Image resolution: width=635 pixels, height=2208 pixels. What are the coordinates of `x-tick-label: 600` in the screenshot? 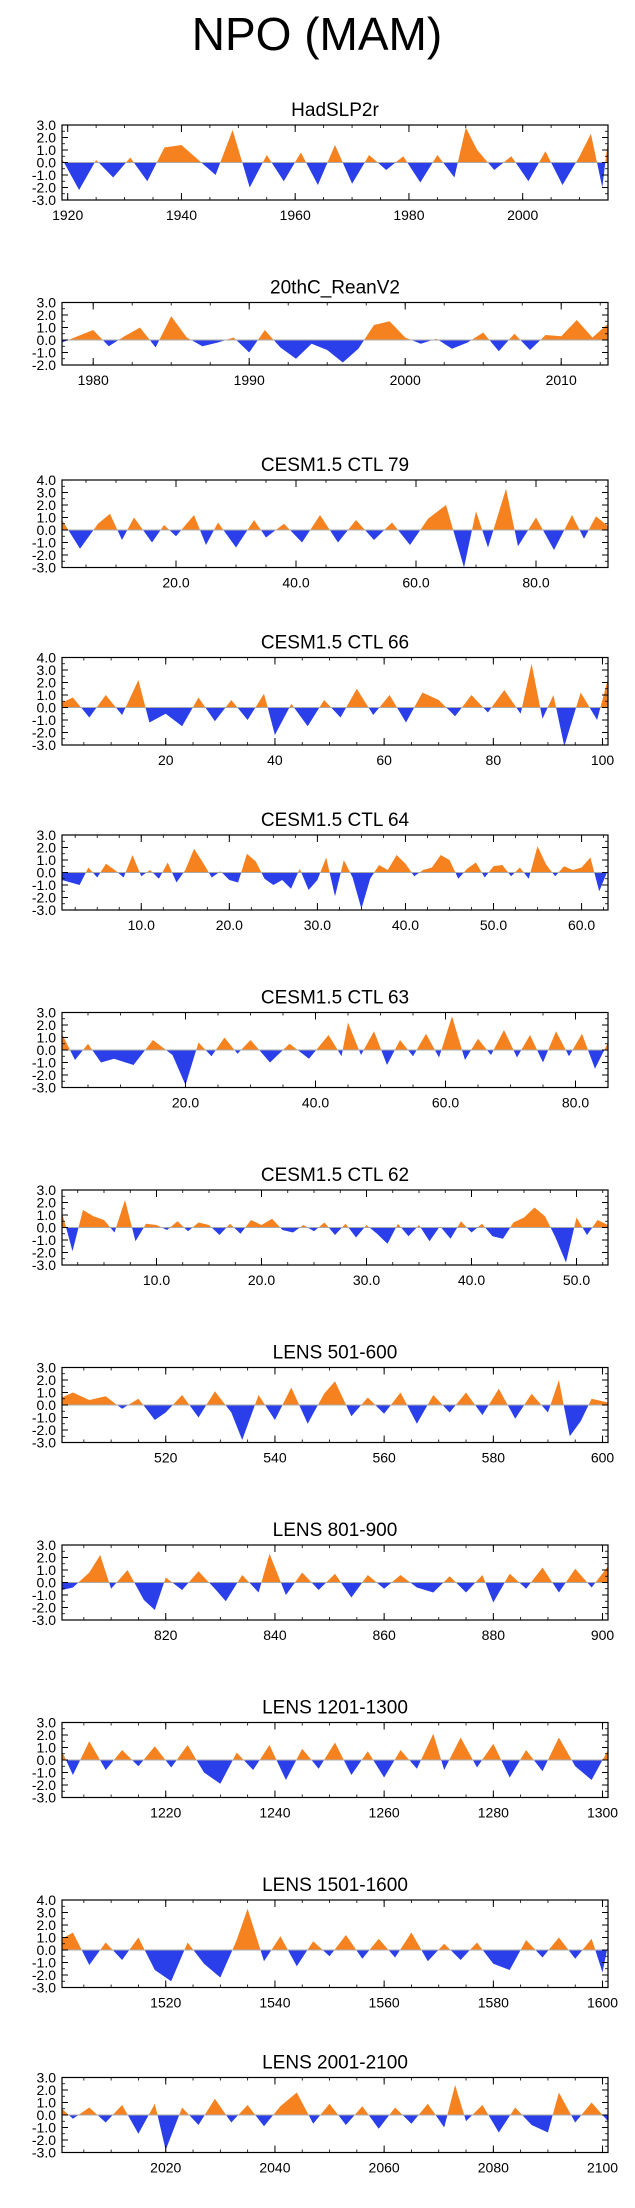 It's located at (603, 1458).